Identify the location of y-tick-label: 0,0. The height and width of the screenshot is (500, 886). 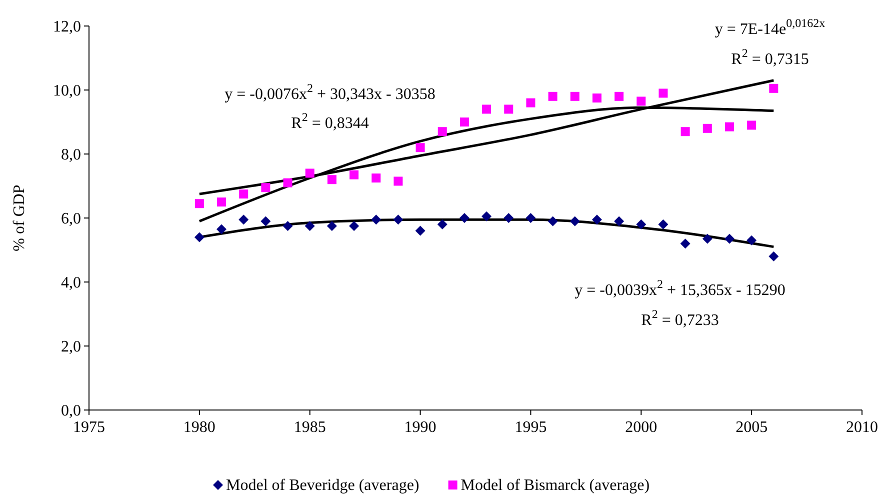
(71, 411).